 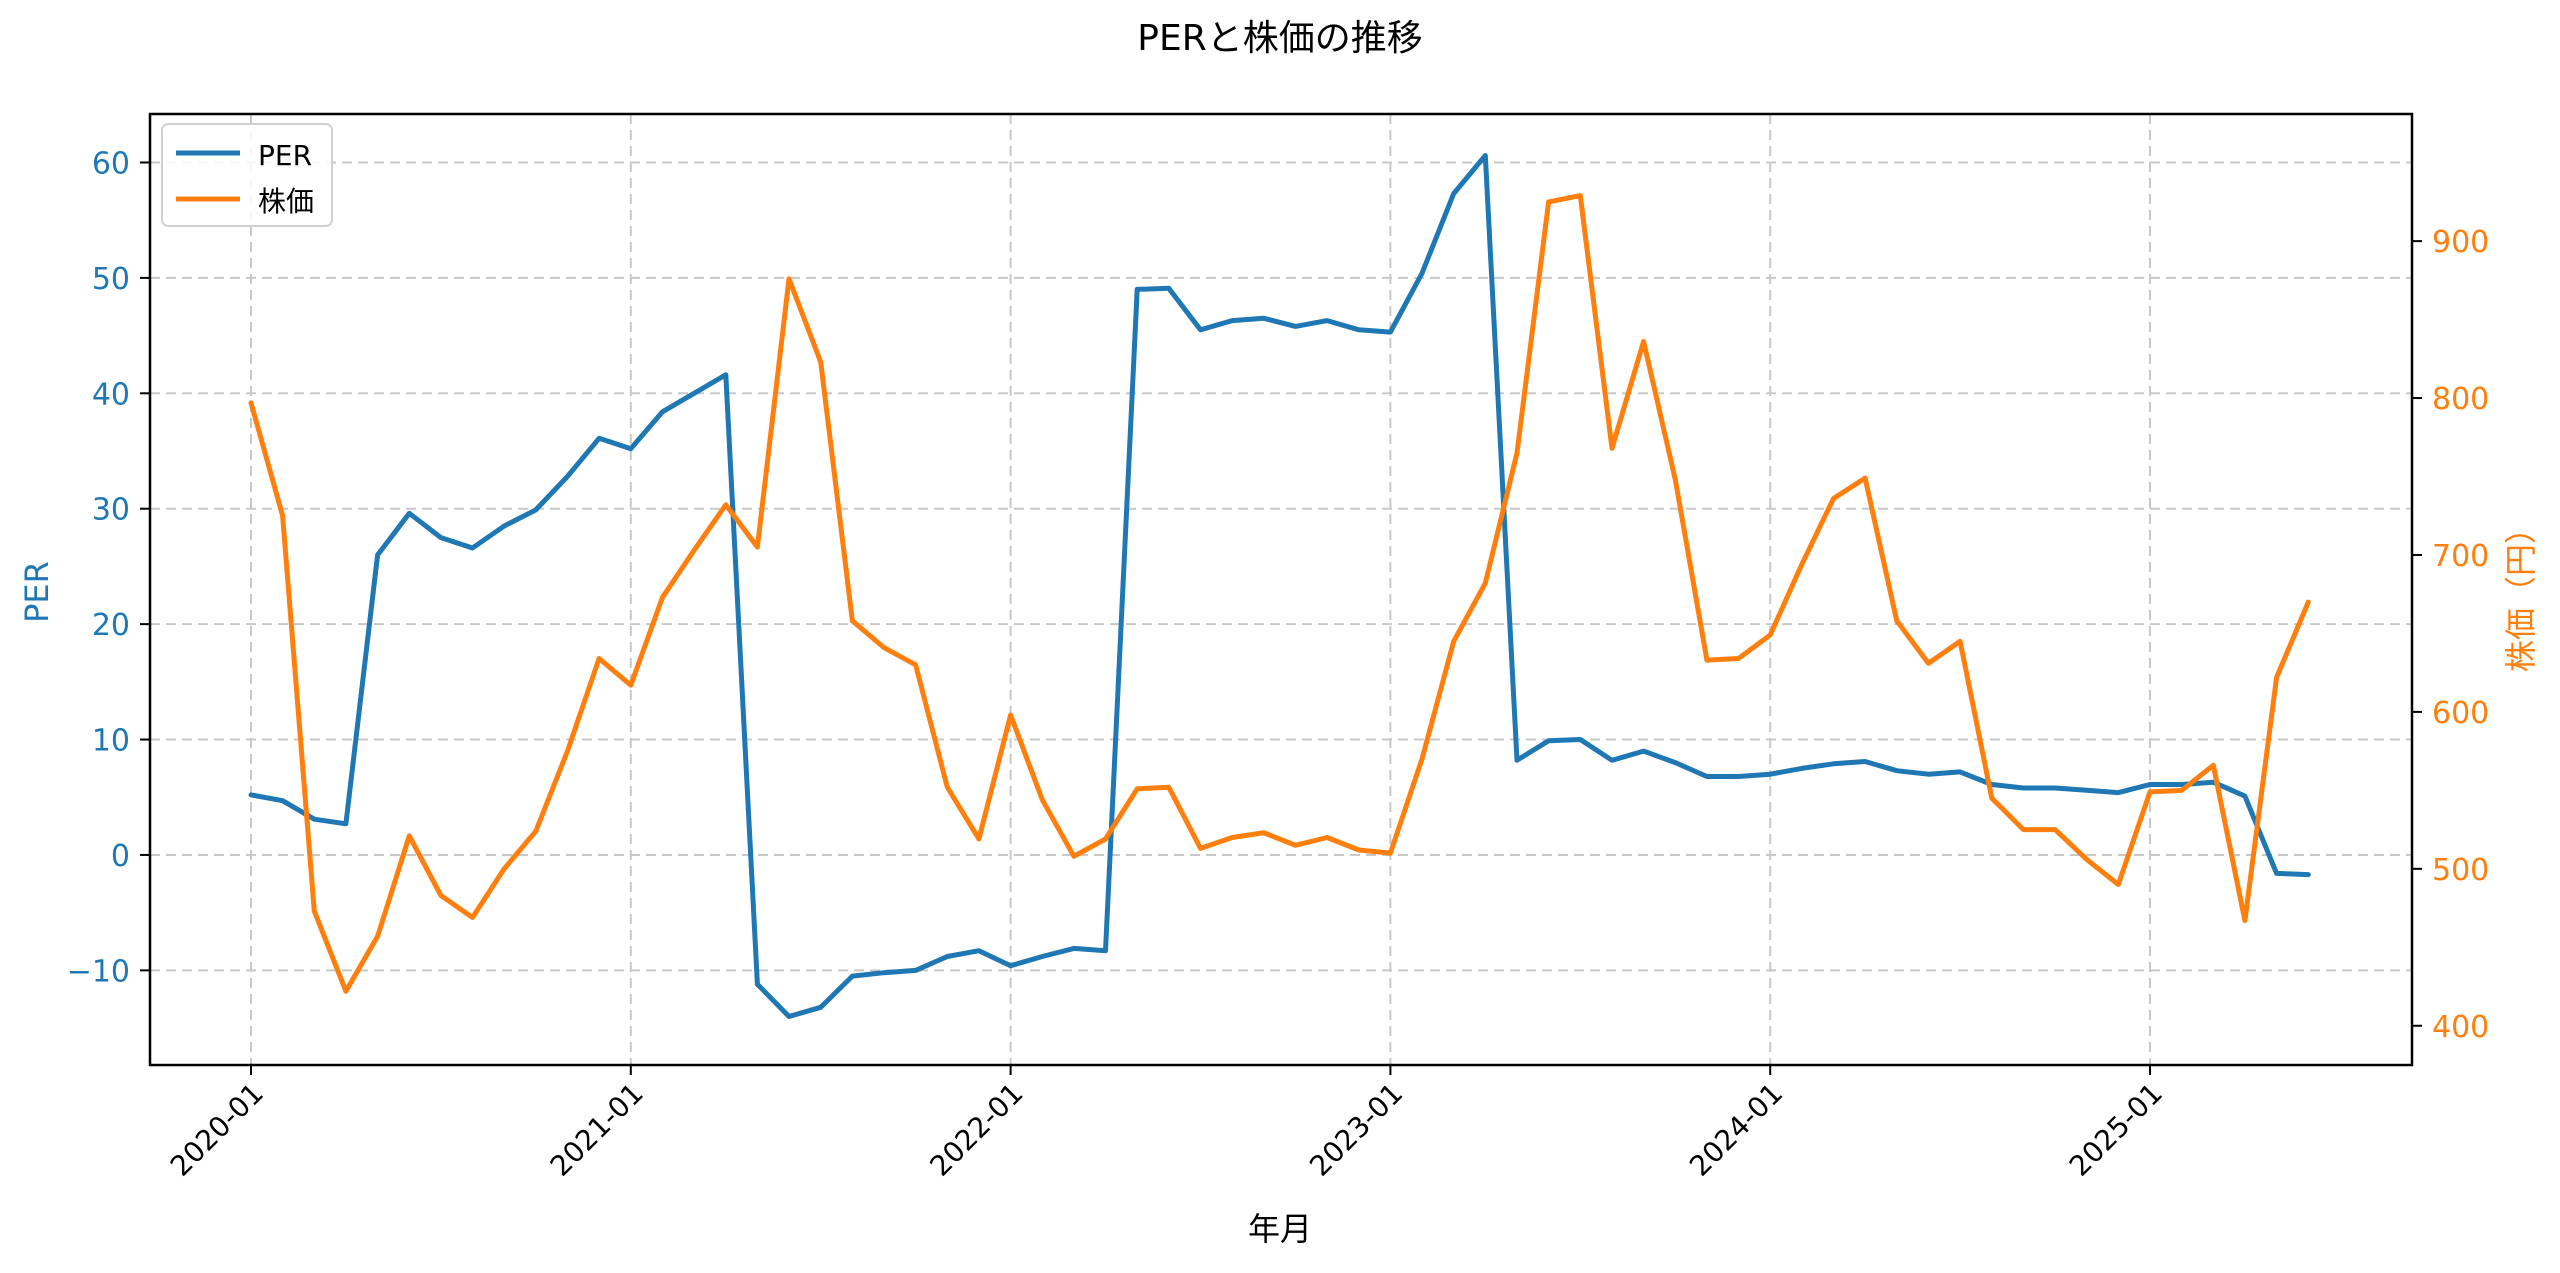 What do you see at coordinates (1356, 1130) in the screenshot?
I see `x-tick-label: 2023-01` at bounding box center [1356, 1130].